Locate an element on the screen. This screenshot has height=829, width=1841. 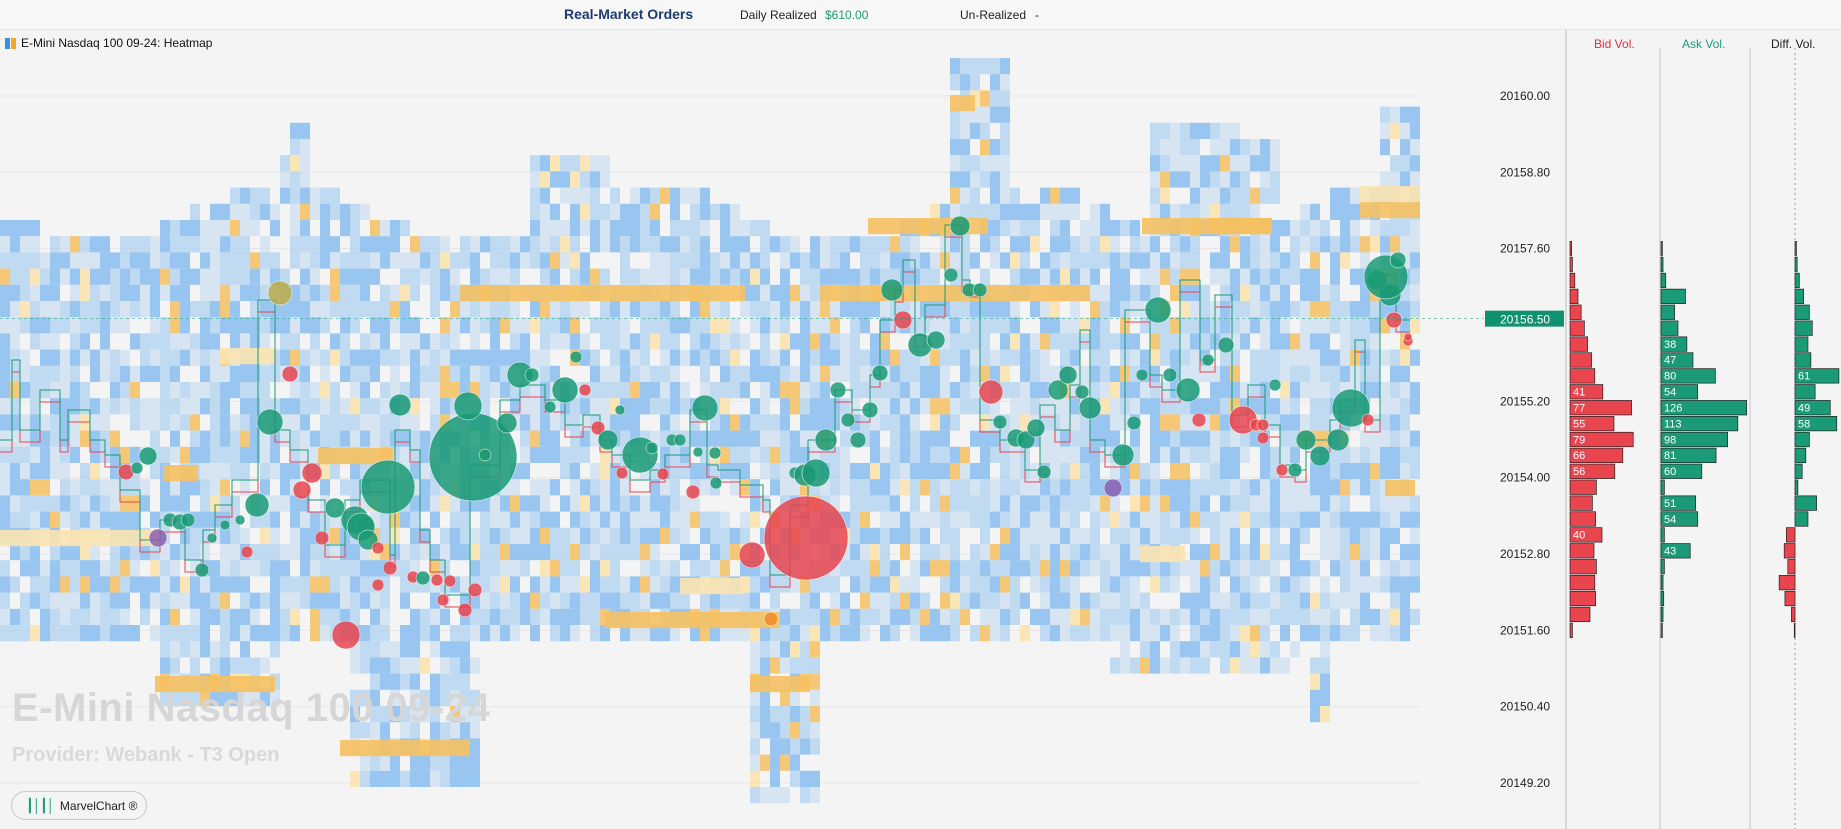
ask-volume-bar is located at coordinates (1667, 312).